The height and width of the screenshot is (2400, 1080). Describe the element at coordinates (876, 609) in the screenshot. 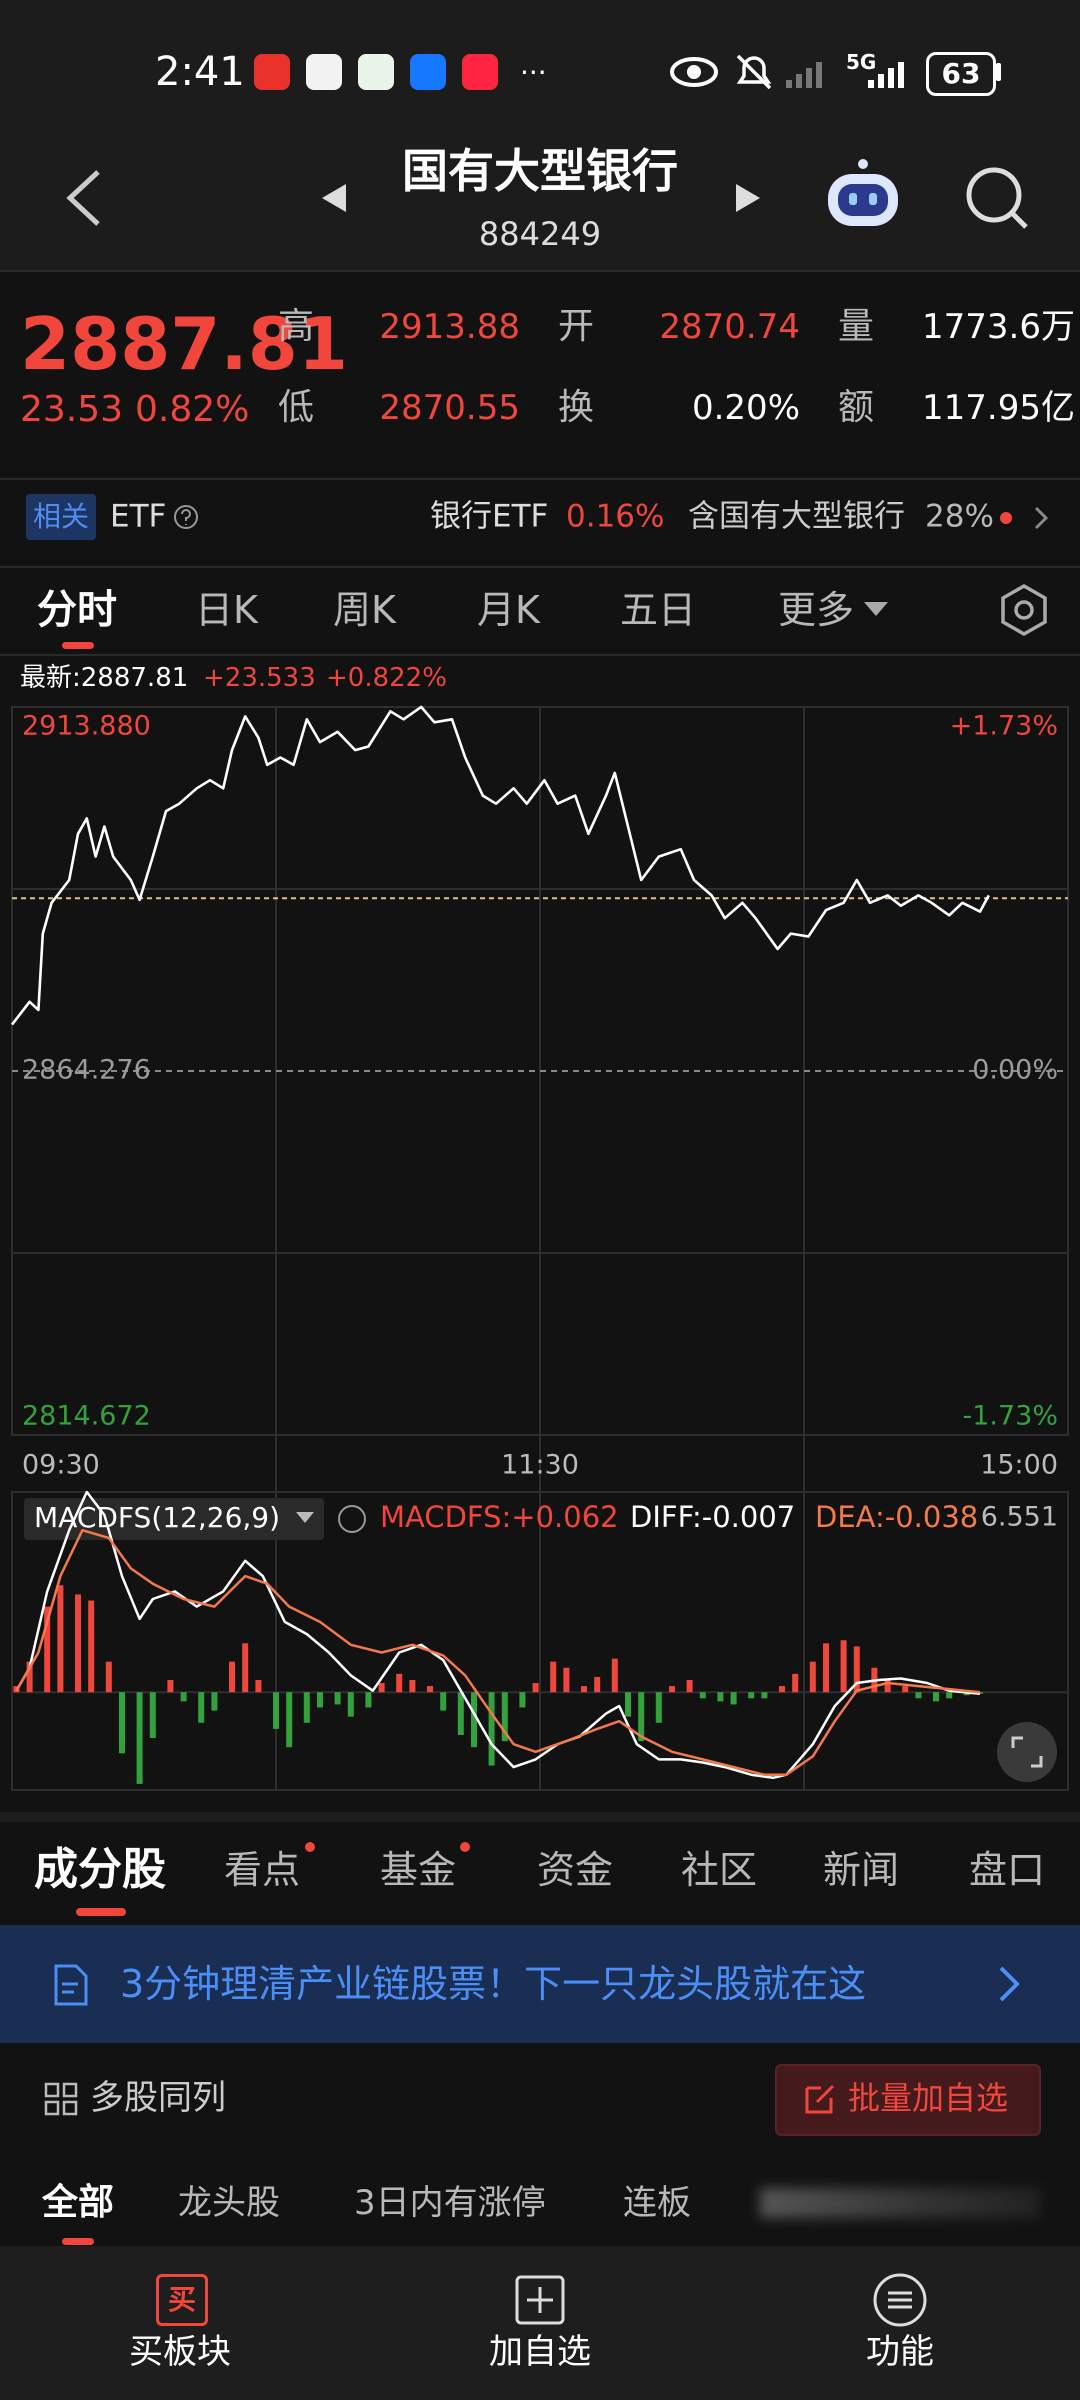

I see `arrow` at that location.